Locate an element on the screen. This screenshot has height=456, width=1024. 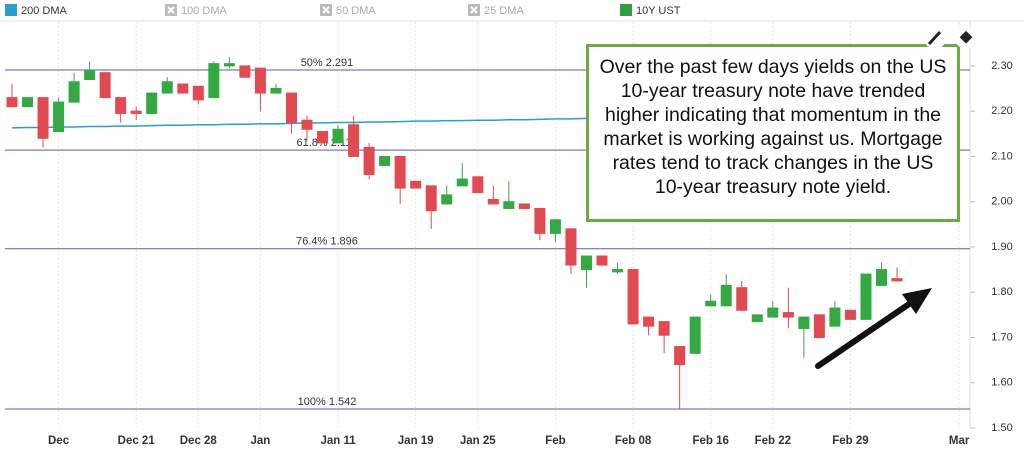
legend-label: 50 DMA is located at coordinates (356, 11).